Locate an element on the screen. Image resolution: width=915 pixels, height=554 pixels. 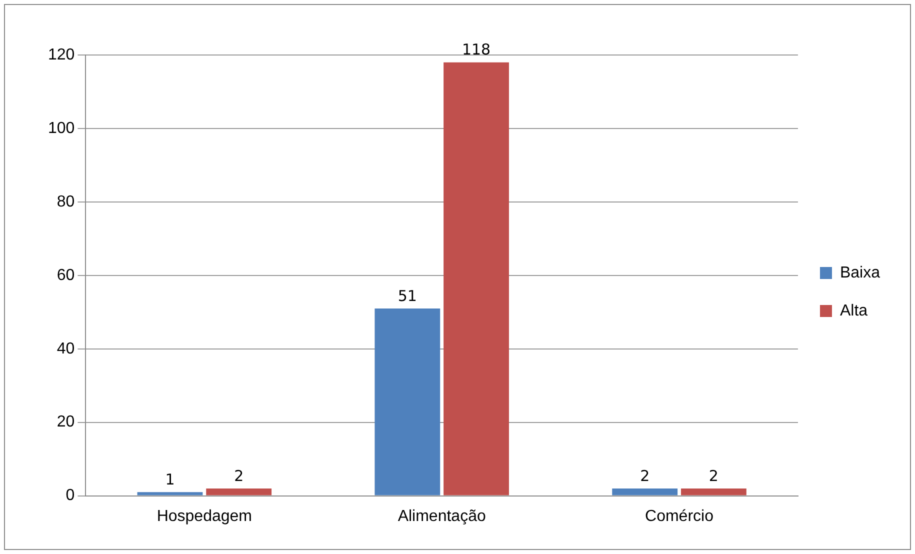
data-label: 51 is located at coordinates (407, 295).